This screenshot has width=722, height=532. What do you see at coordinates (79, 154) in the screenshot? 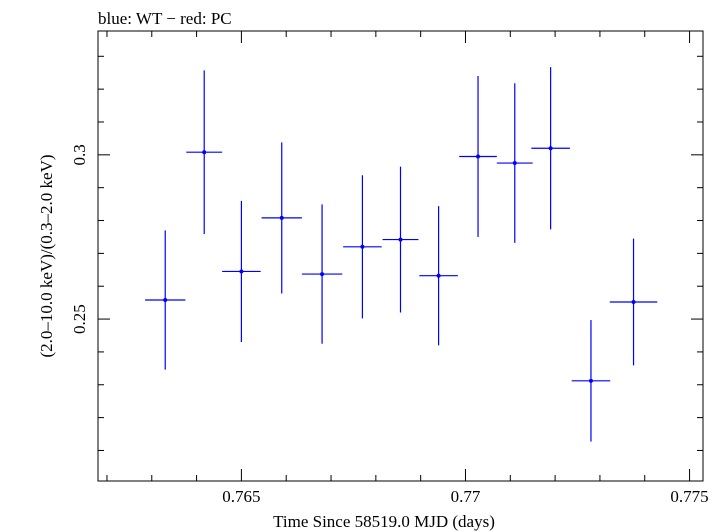
I see `y-tick-label: 0.3` at bounding box center [79, 154].